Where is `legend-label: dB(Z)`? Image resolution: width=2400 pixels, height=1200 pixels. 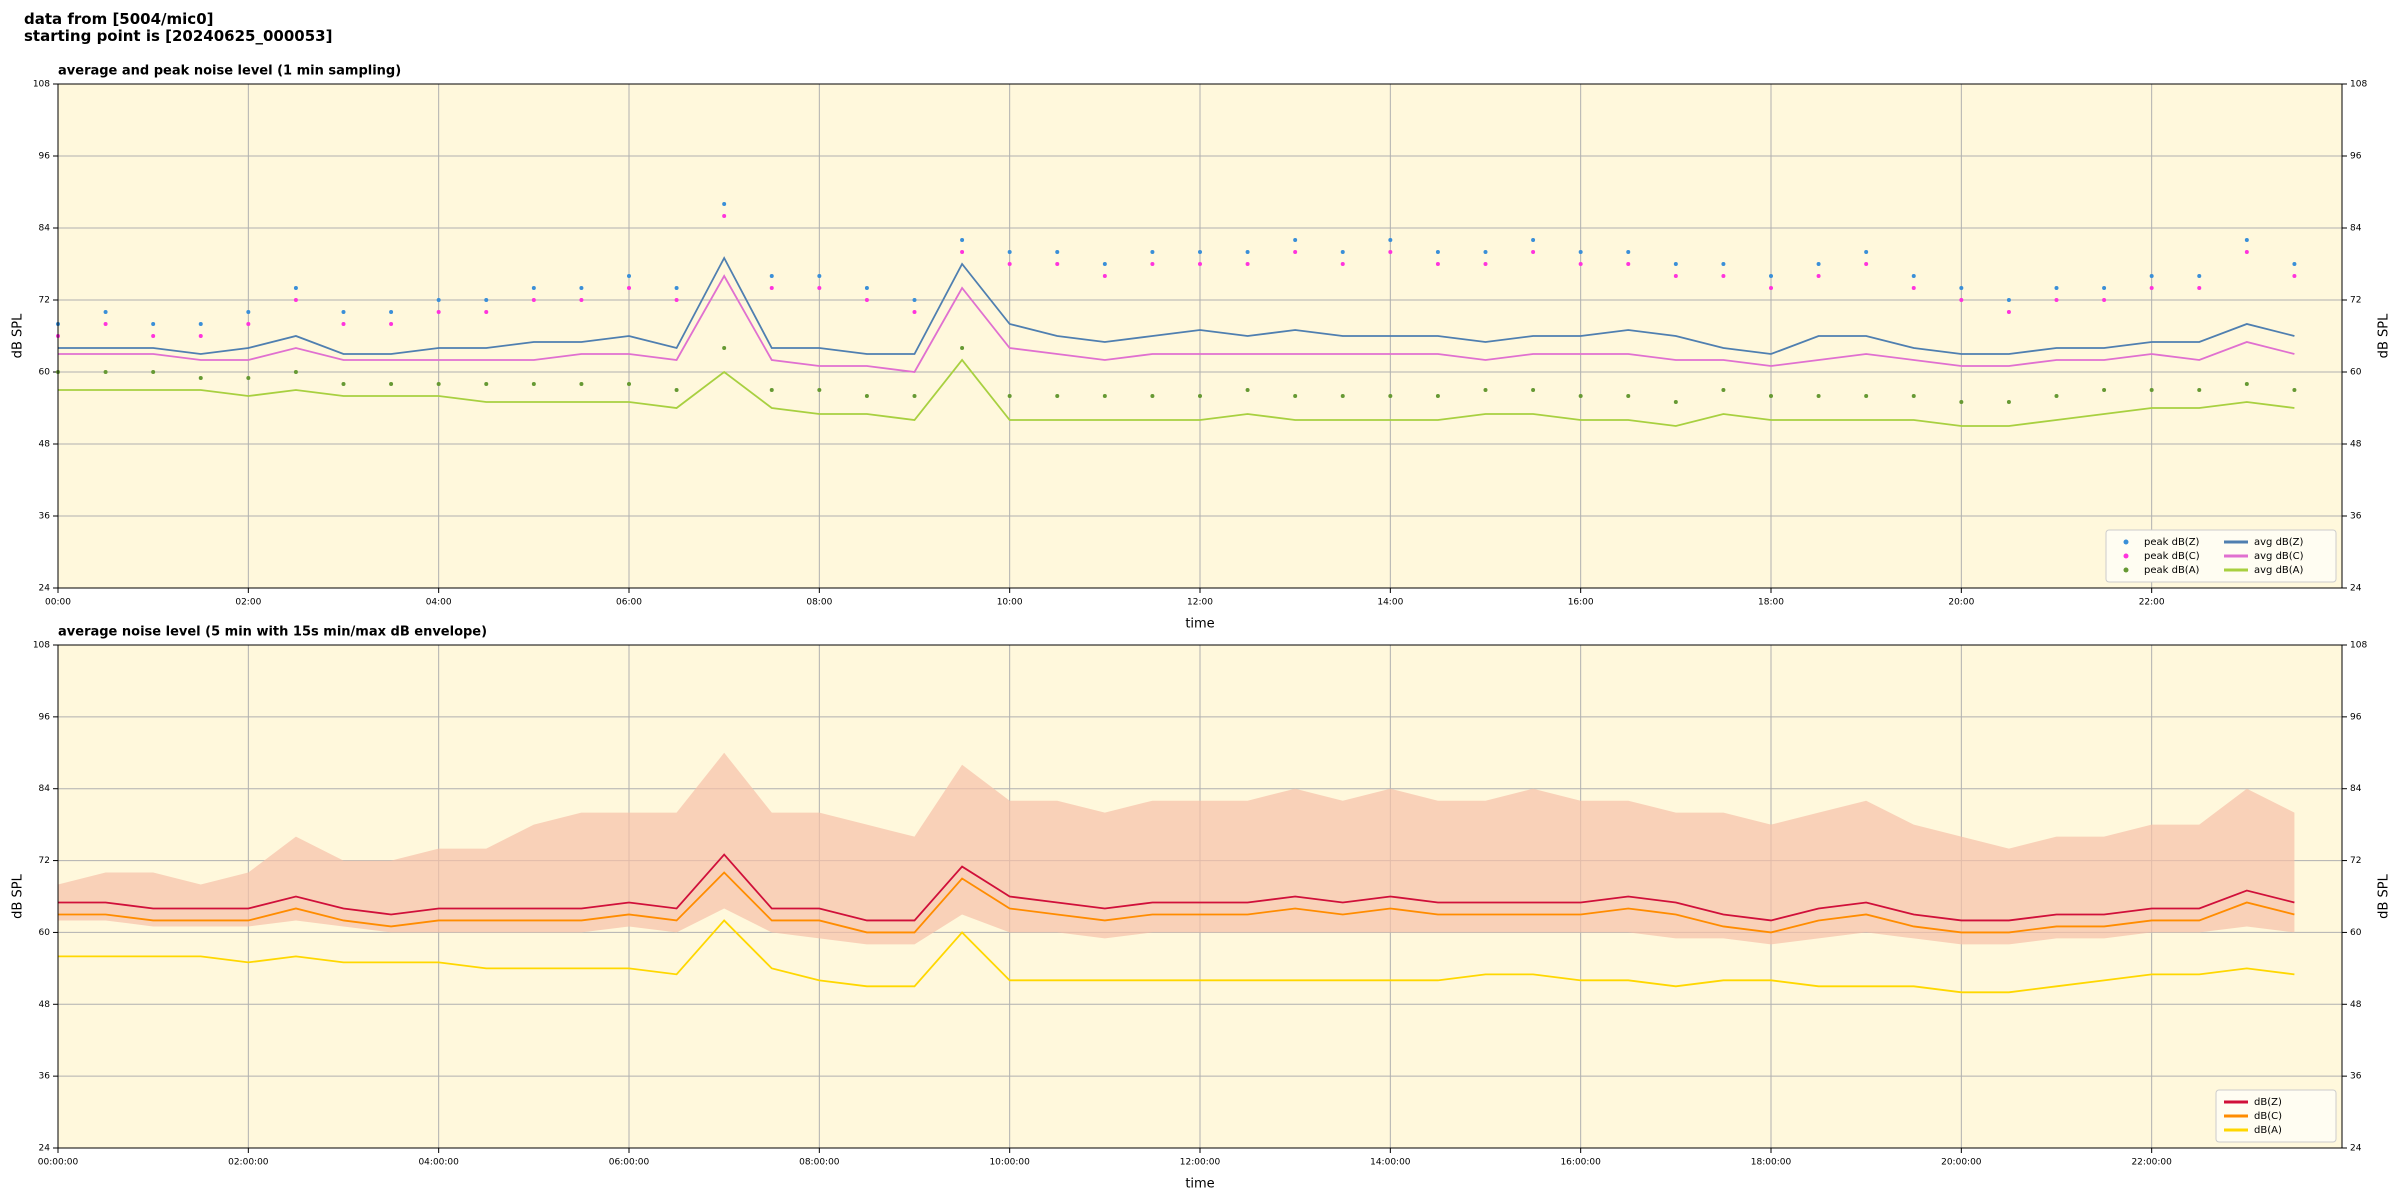
legend-label: dB(Z) is located at coordinates (2268, 1102).